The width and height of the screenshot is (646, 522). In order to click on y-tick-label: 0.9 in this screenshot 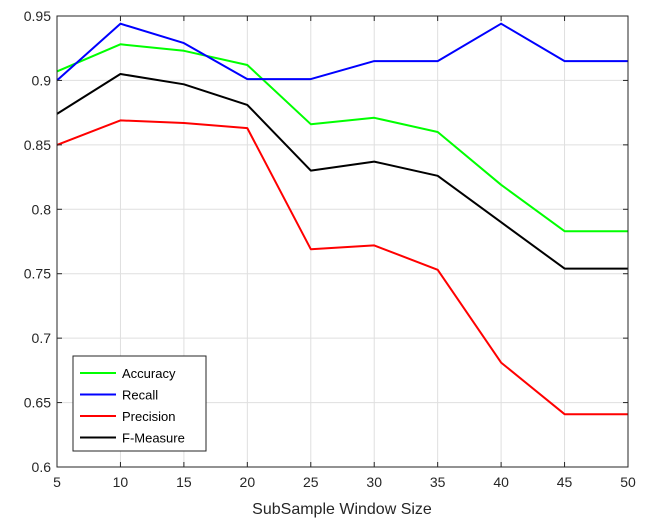, I will do `click(42, 80)`.